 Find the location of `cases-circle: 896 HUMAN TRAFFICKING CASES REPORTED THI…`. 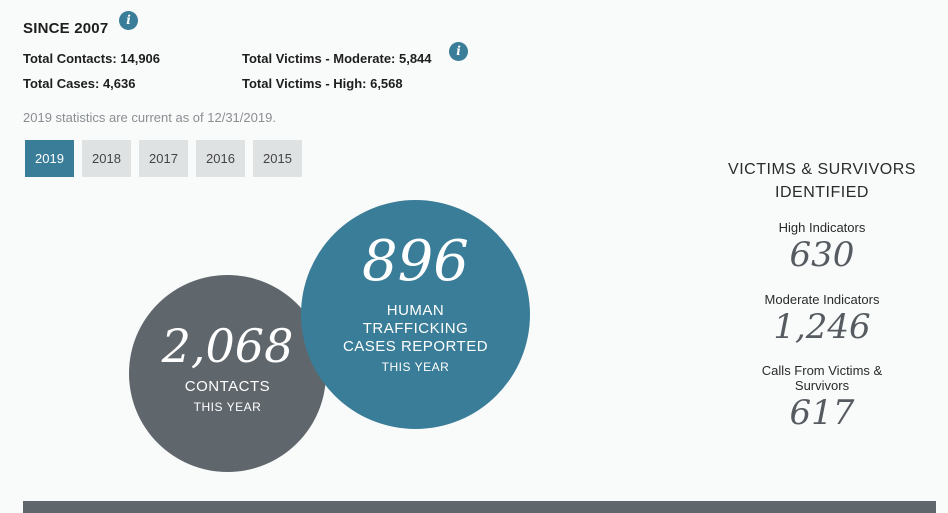

cases-circle: 896 HUMAN TRAFFICKING CASES REPORTED THI… is located at coordinates (415, 314).